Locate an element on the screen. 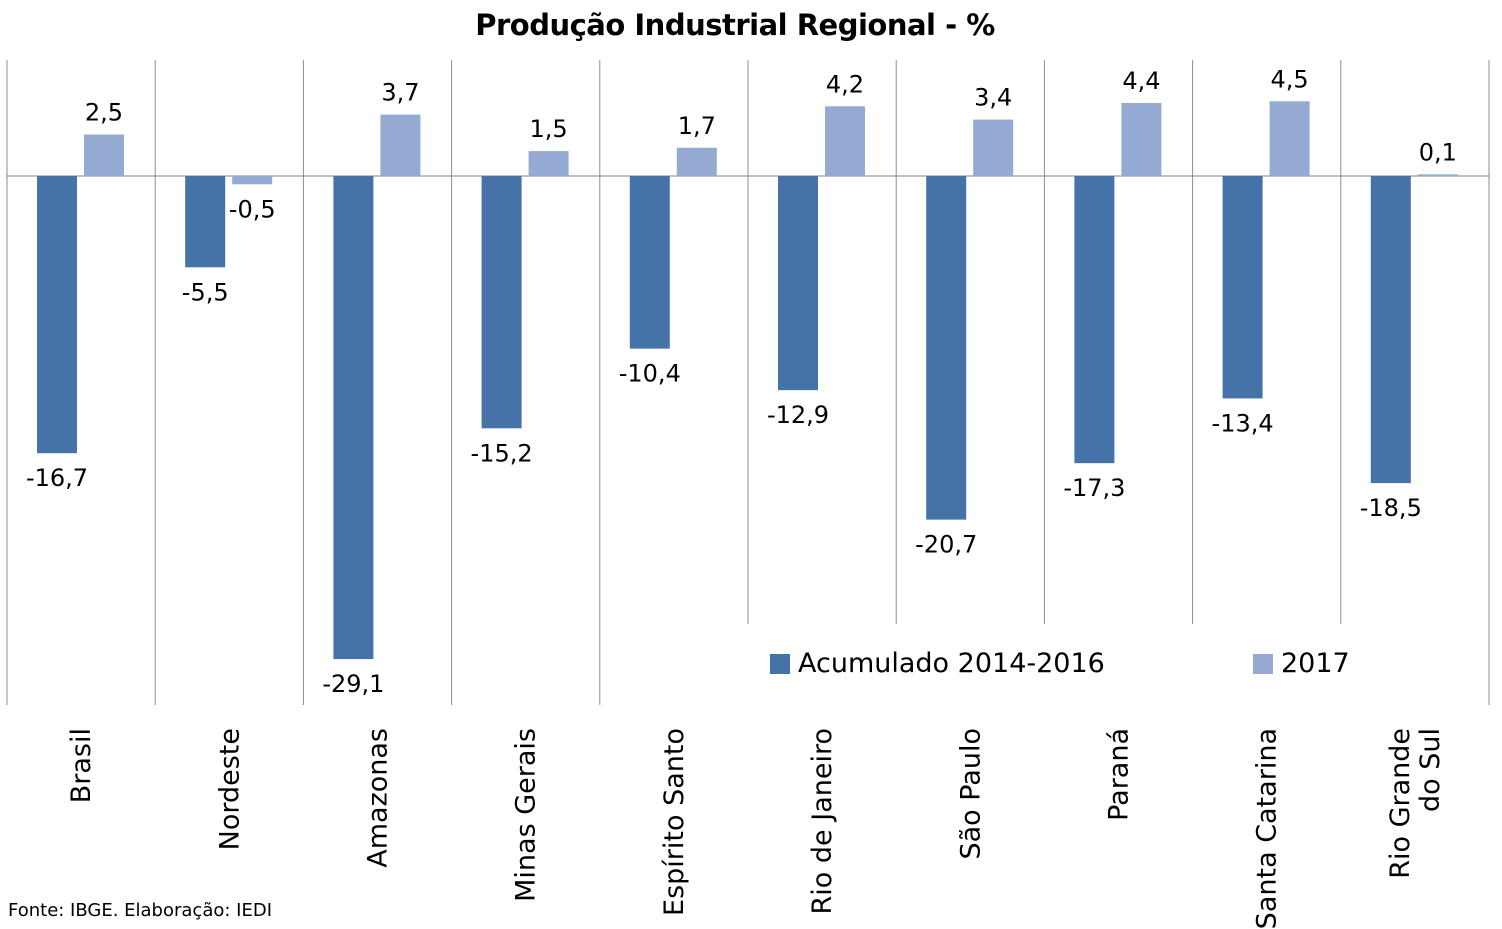 The width and height of the screenshot is (1502, 929). category-label-2: Amazonas is located at coordinates (378, 798).